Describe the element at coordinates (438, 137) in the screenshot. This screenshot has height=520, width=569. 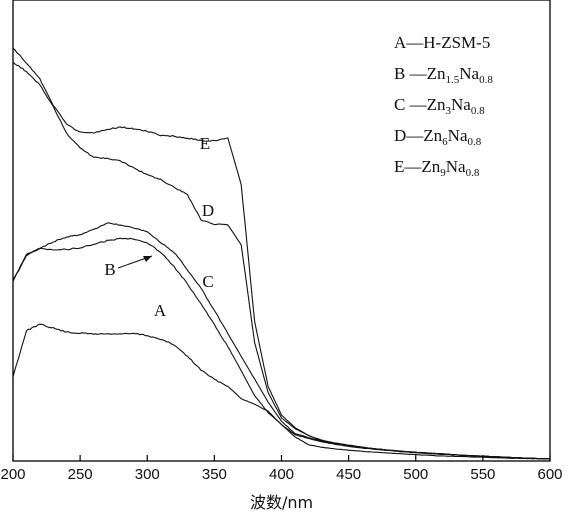
I see `legend-item-D: D—Zn6Na0.8` at that location.